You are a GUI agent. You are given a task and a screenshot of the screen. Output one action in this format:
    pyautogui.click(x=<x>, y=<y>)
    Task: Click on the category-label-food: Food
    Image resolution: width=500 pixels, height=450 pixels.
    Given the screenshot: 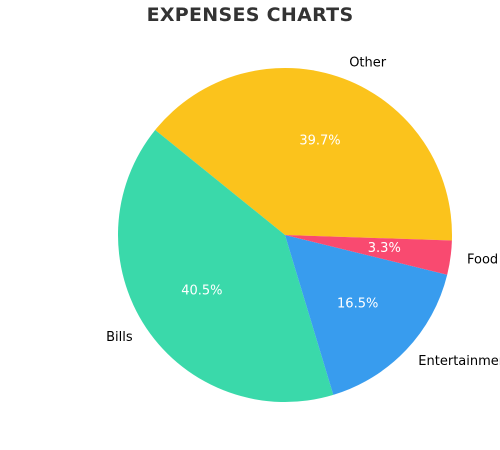 What is the action you would take?
    pyautogui.click(x=482, y=260)
    